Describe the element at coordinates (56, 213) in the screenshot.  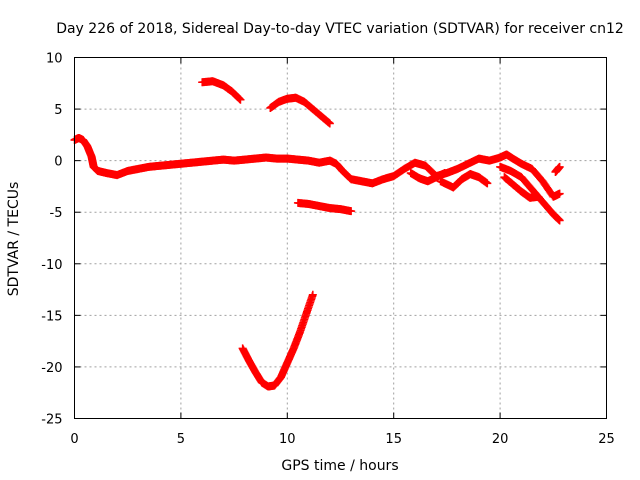
I see `y-tick-label: -5` at that location.